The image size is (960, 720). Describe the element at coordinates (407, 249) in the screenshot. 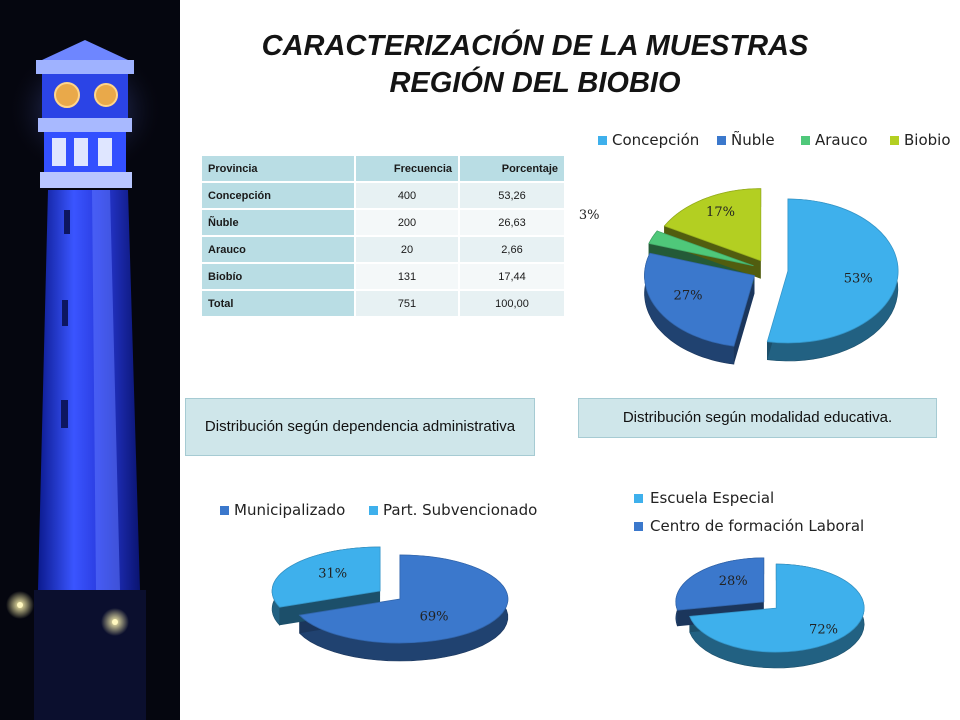

I see `table-cell: 20` at that location.